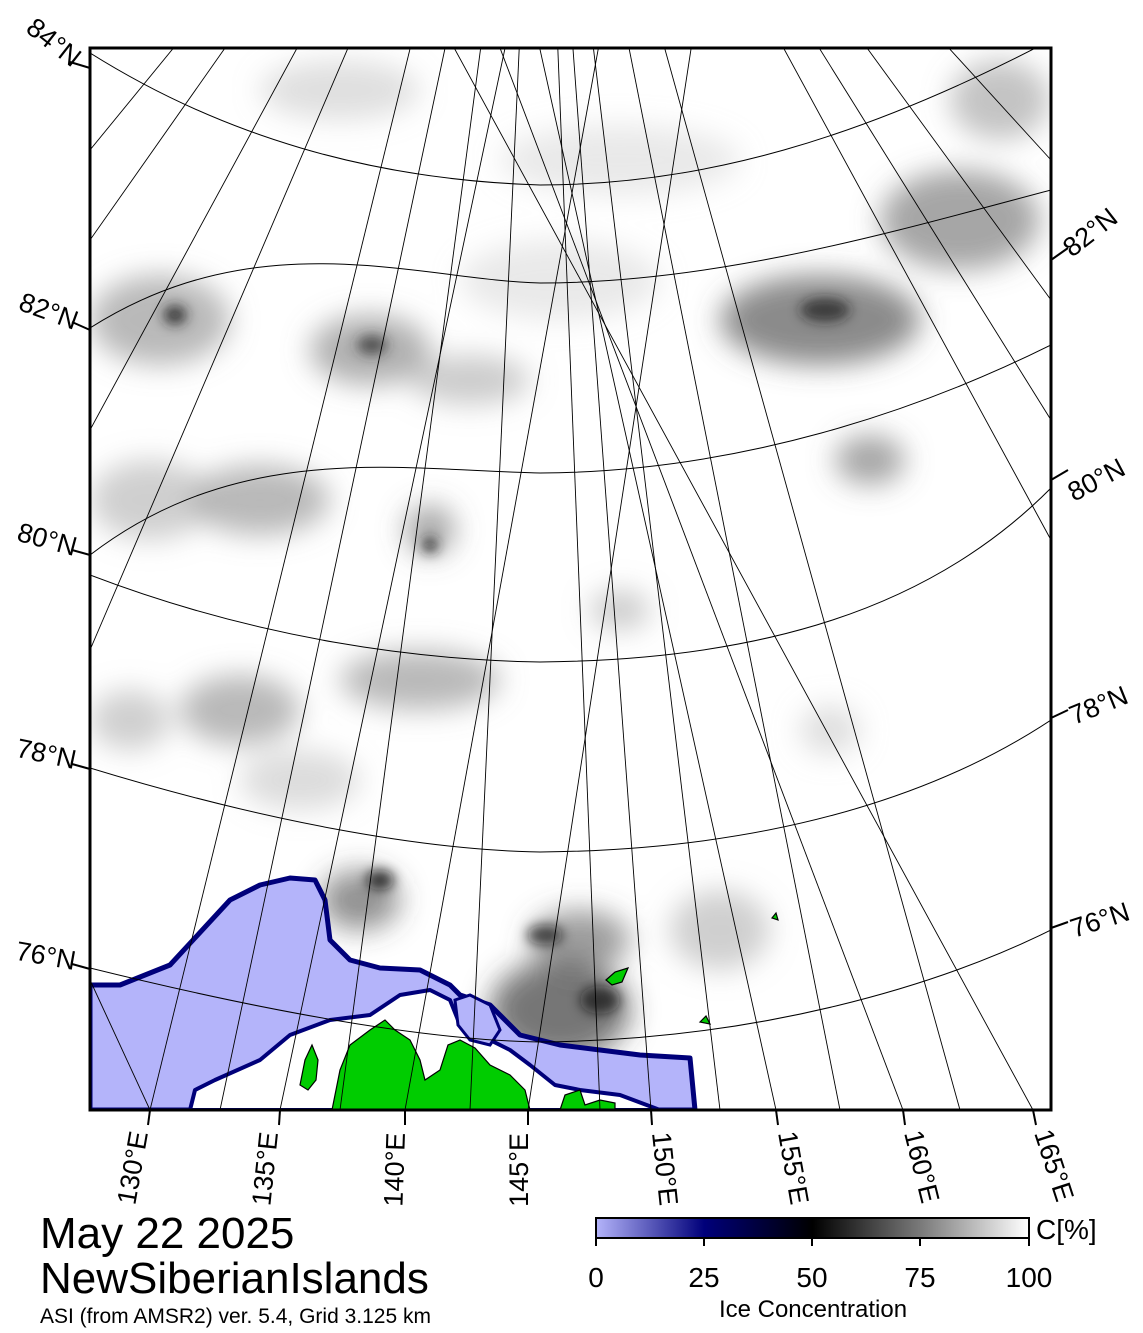 Image resolution: width=1143 pixels, height=1333 pixels. What do you see at coordinates (539, 1010) in the screenshot?
I see `land-new-siberian-islands` at bounding box center [539, 1010].